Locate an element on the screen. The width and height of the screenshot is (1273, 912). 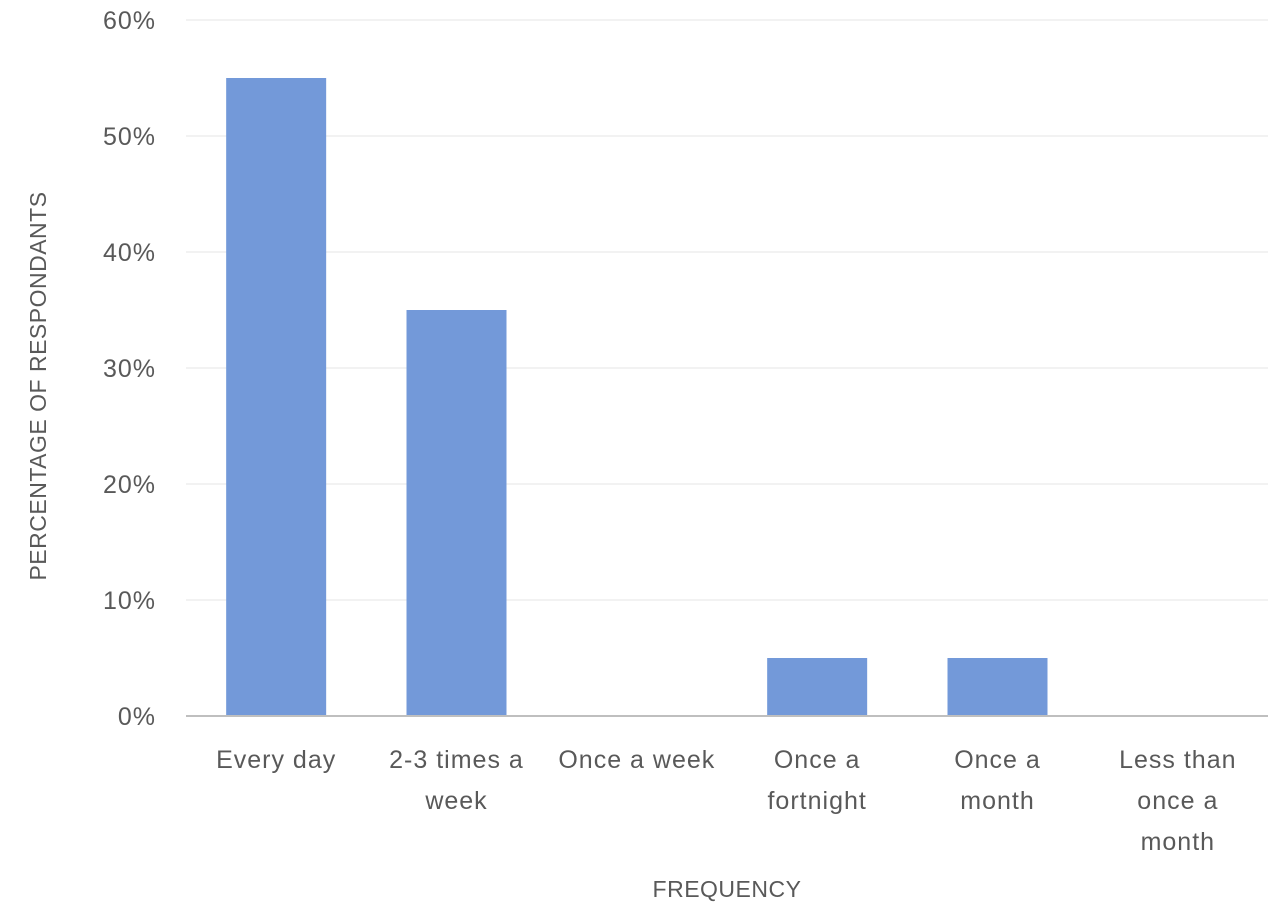
y-tick-label: 10% is located at coordinates (129, 601).